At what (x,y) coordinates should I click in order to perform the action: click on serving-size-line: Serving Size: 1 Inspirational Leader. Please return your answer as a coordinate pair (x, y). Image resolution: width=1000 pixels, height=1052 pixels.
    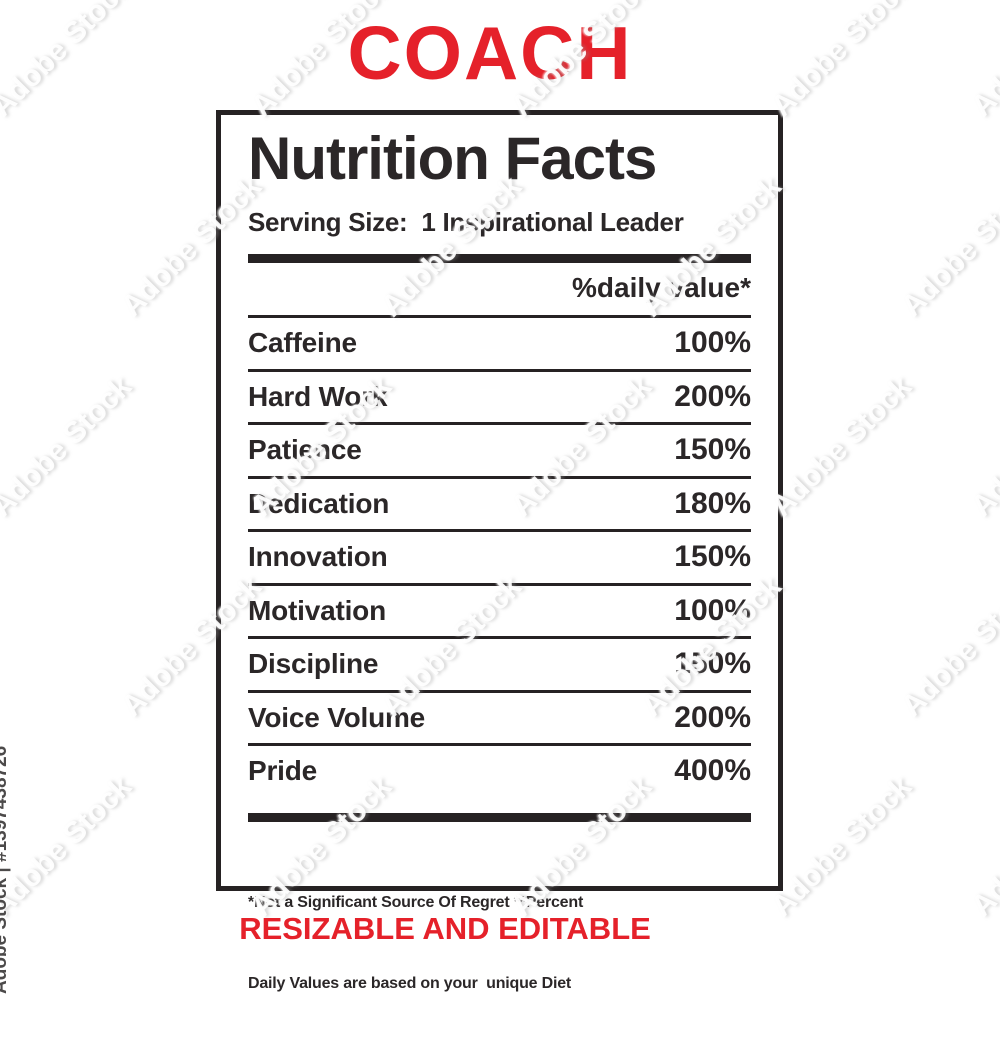
    Looking at the image, I should click on (499, 222).